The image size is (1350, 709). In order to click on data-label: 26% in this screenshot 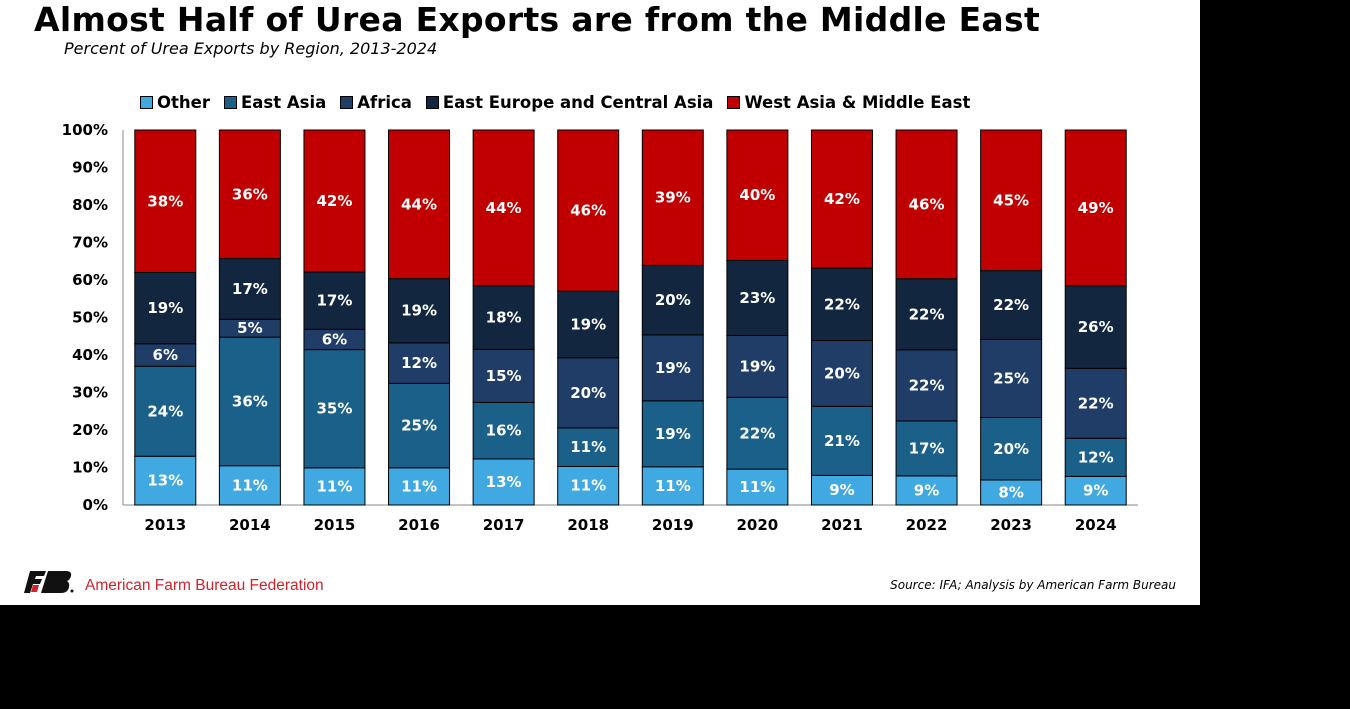, I will do `click(1096, 327)`.